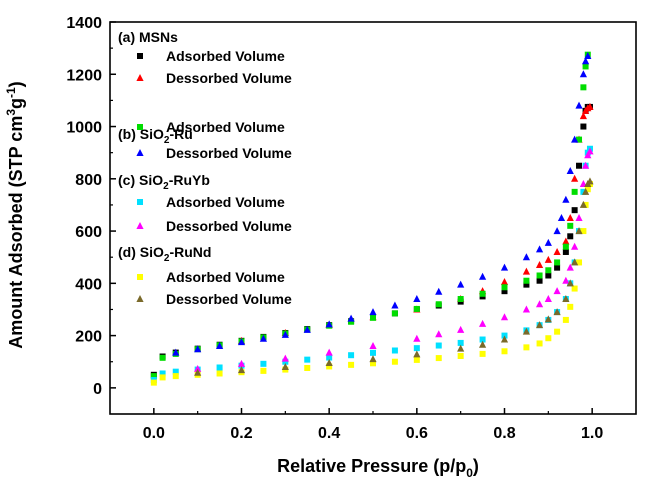 This screenshot has height=479, width=646. I want to click on y-tick-label: 1200, so click(84, 75).